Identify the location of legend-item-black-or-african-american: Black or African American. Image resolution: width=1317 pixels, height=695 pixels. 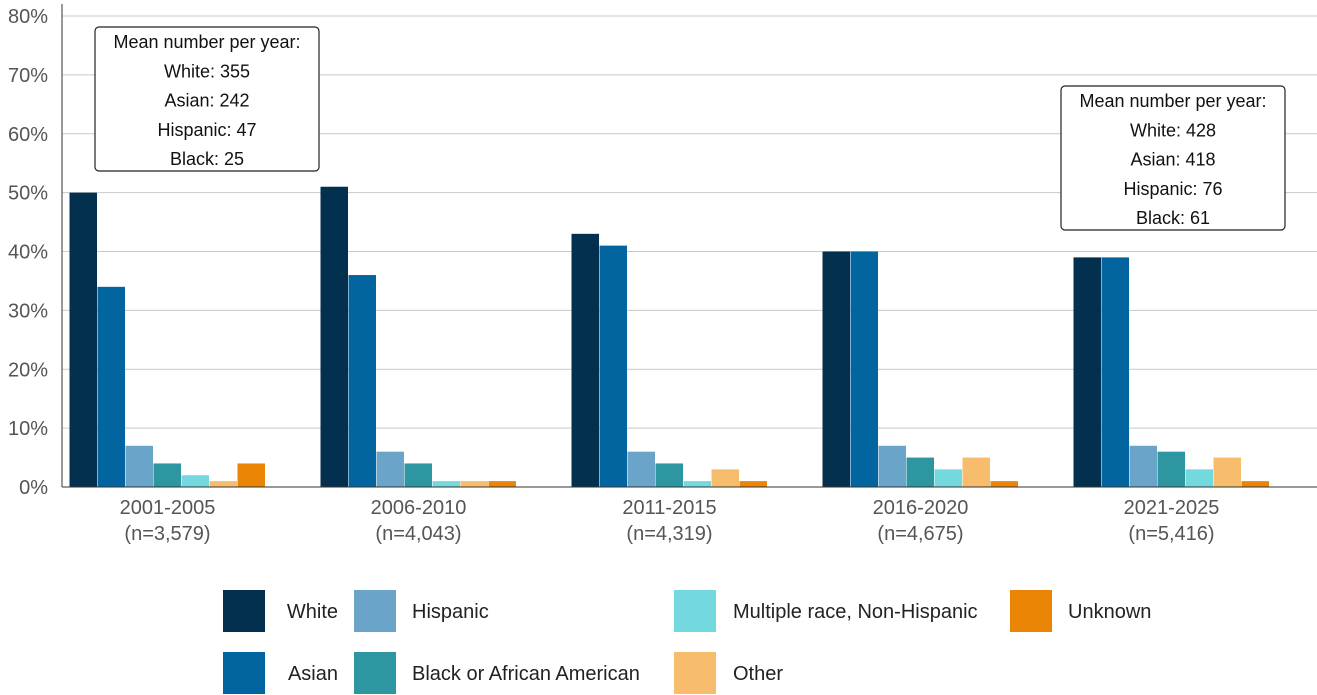
(497, 673).